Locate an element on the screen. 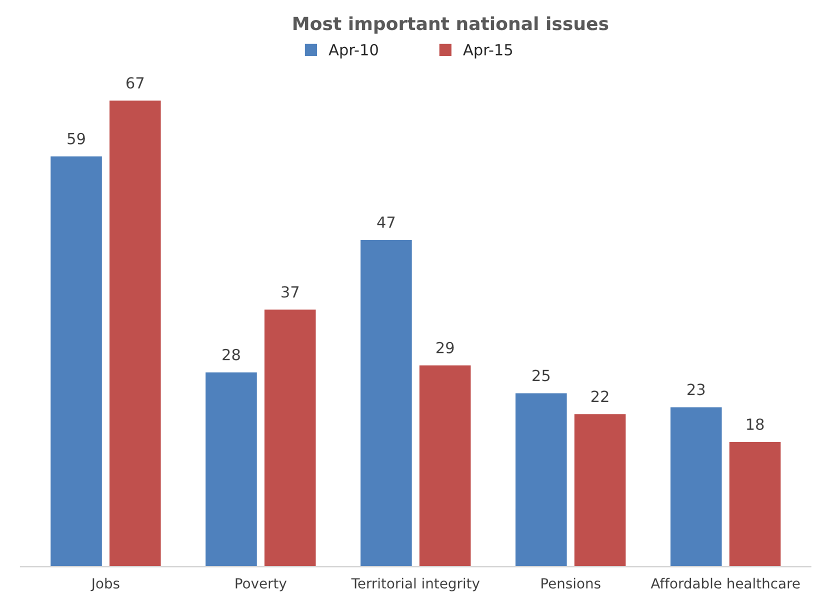 This screenshot has width=819, height=601. legend-label: Apr-15 is located at coordinates (487, 51).